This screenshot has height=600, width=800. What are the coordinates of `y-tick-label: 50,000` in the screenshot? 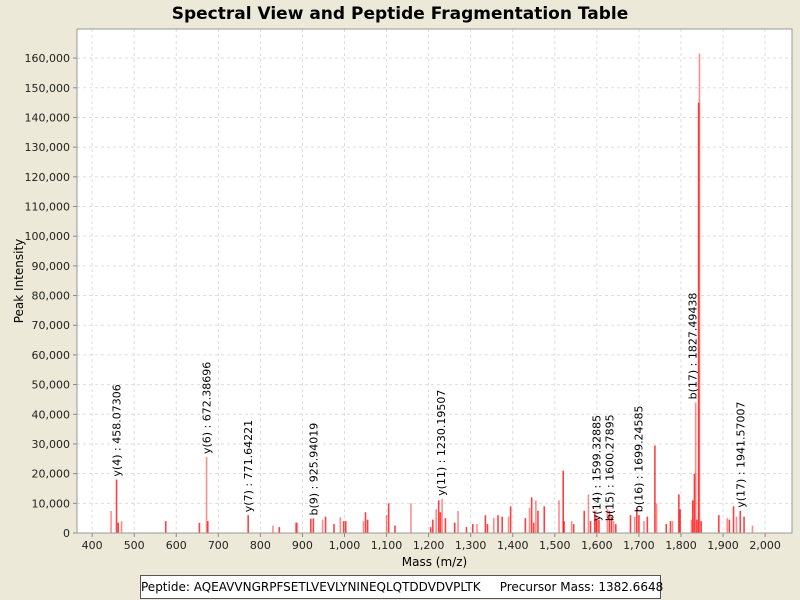 It's located at (51, 385).